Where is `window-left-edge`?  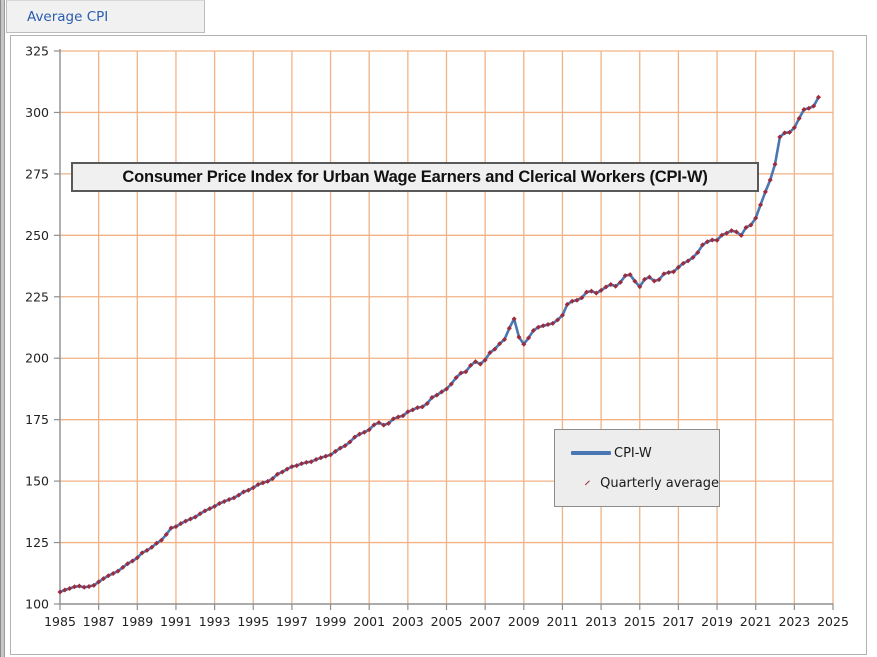
window-left-edge is located at coordinates (2, 328).